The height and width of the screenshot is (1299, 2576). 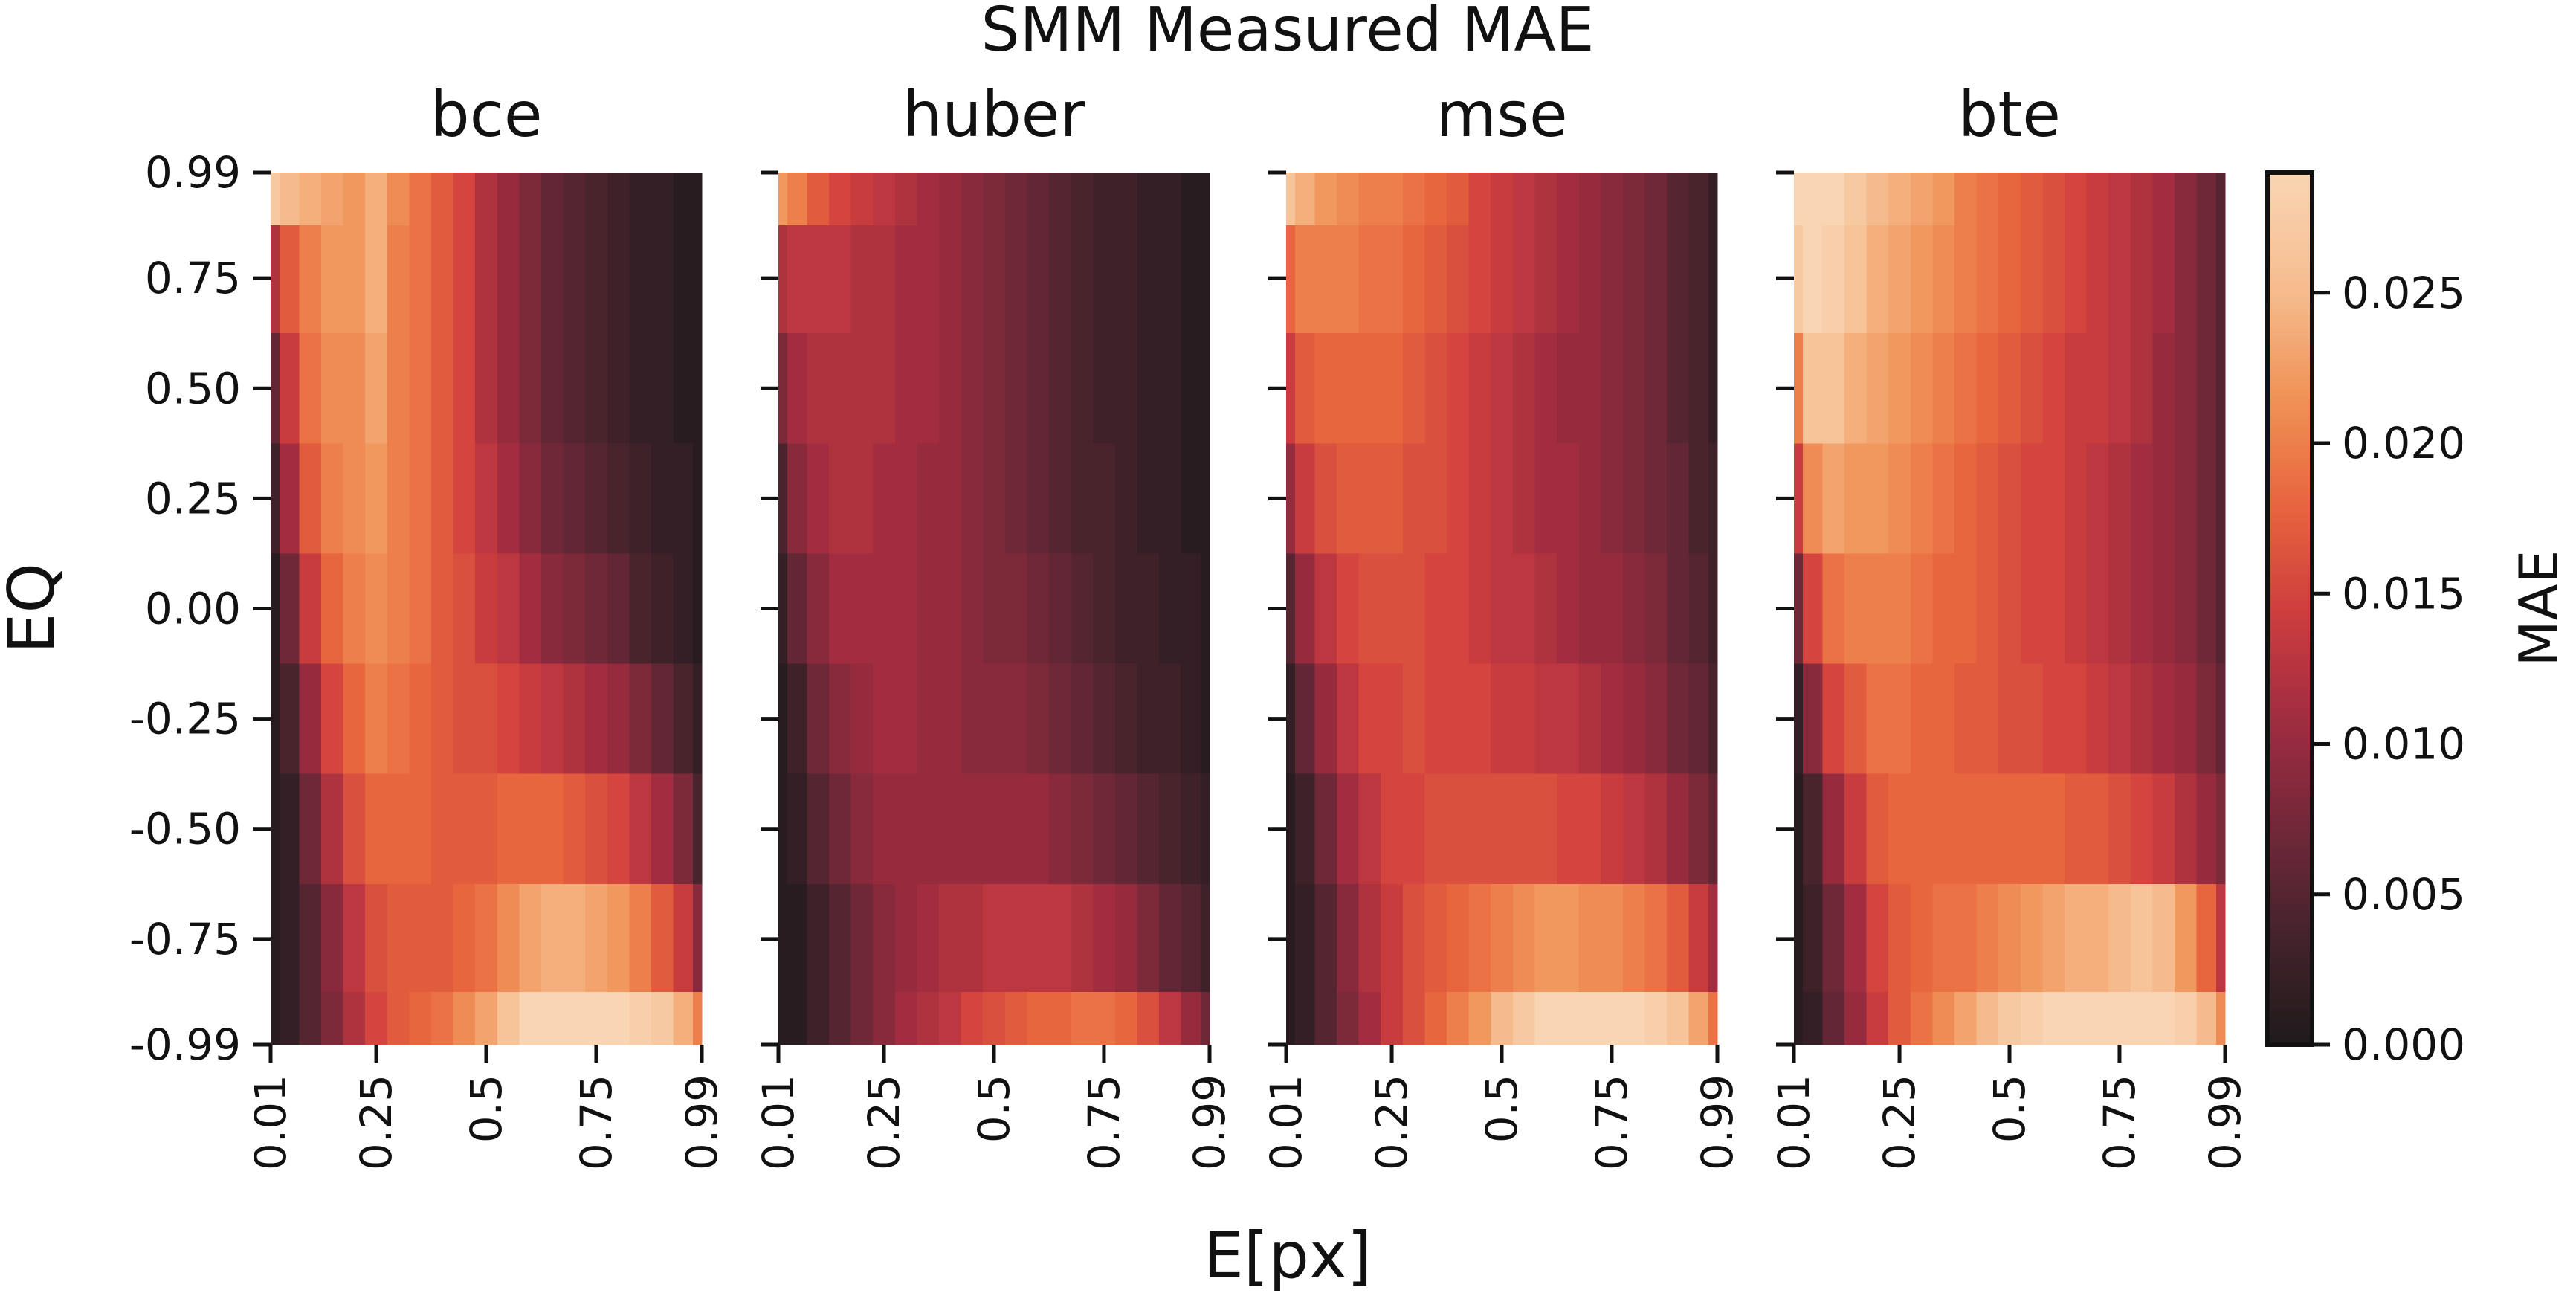 What do you see at coordinates (486, 115) in the screenshot?
I see `panel-title: bce` at bounding box center [486, 115].